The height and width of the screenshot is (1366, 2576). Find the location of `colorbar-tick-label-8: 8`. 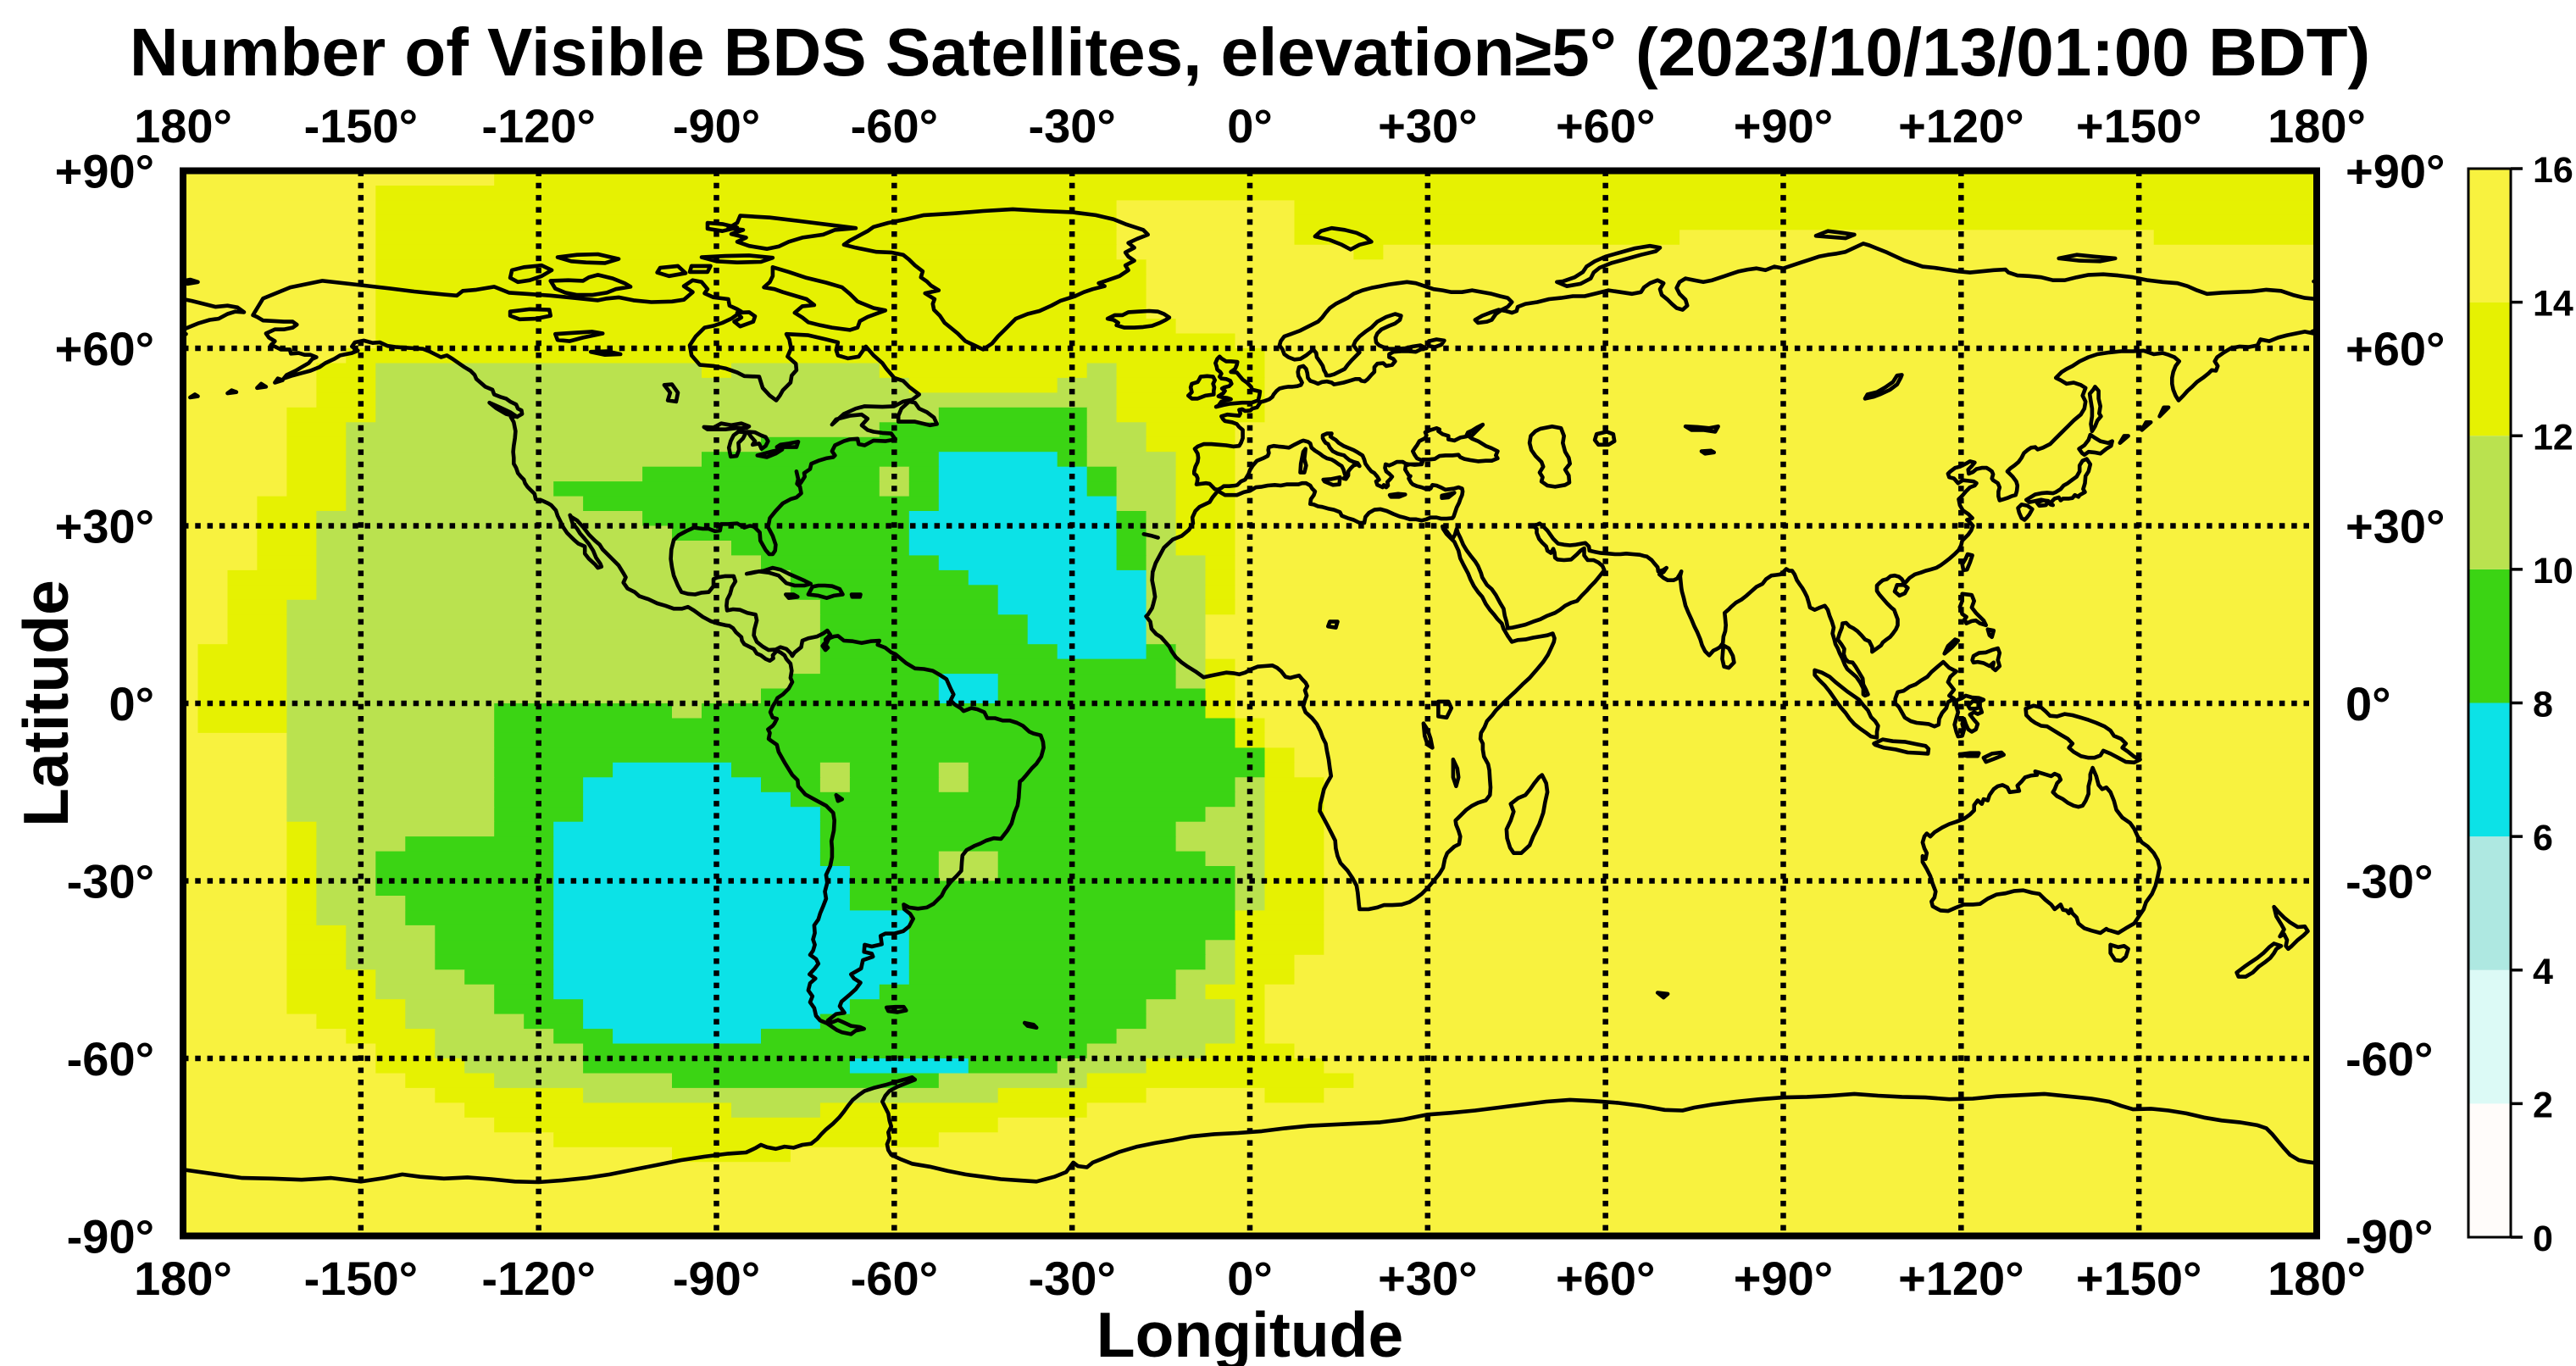

colorbar-tick-label-8: 8 is located at coordinates (2543, 705).